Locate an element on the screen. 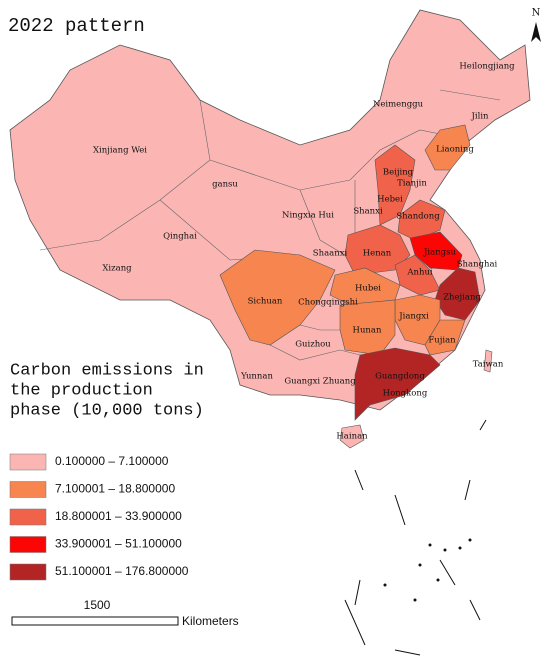 Image resolution: width=550 pixels, height=665 pixels. province-label: Xizang is located at coordinates (117, 269).